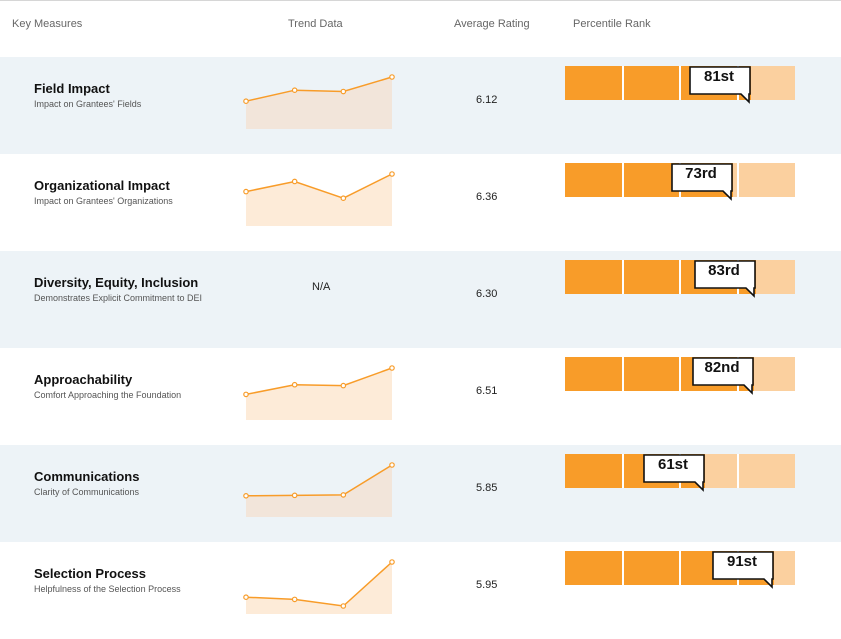 This screenshot has width=841, height=639. What do you see at coordinates (72, 88) in the screenshot?
I see `measure-title: Field Impact` at bounding box center [72, 88].